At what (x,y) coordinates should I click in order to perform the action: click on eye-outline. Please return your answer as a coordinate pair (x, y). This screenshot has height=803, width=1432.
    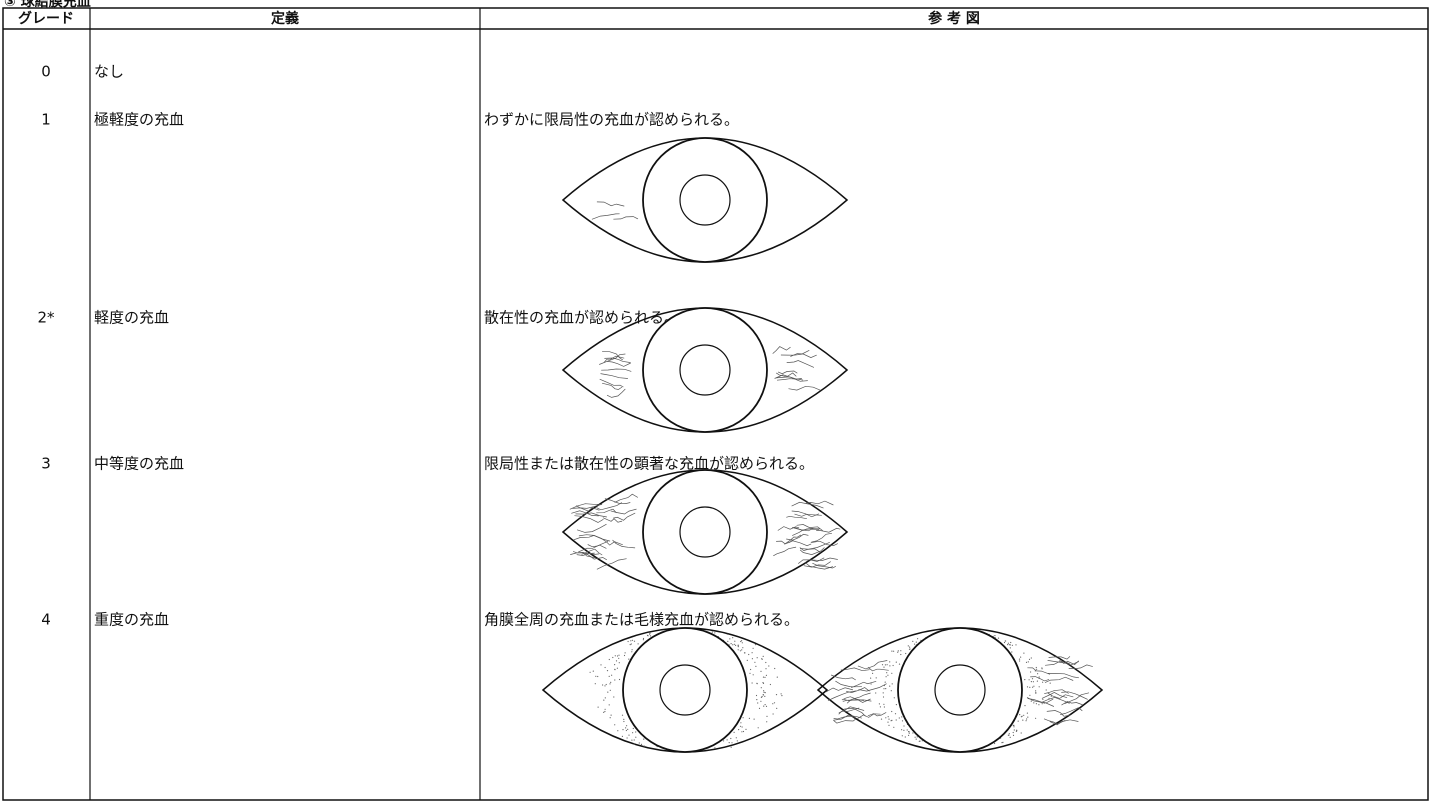
    Looking at the image, I should click on (705, 200).